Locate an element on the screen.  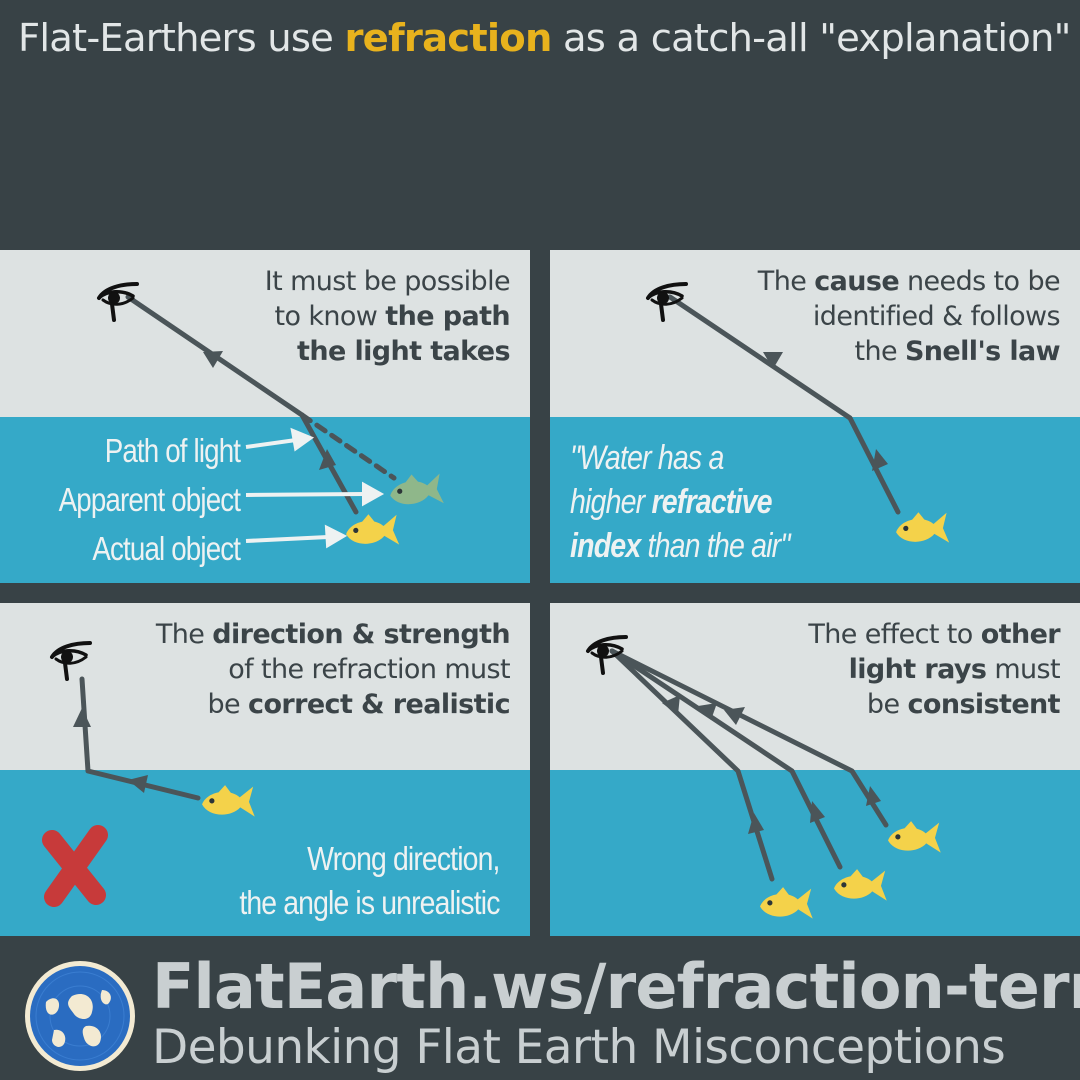
caption-bold: correct & realistic is located at coordinates (379, 704).